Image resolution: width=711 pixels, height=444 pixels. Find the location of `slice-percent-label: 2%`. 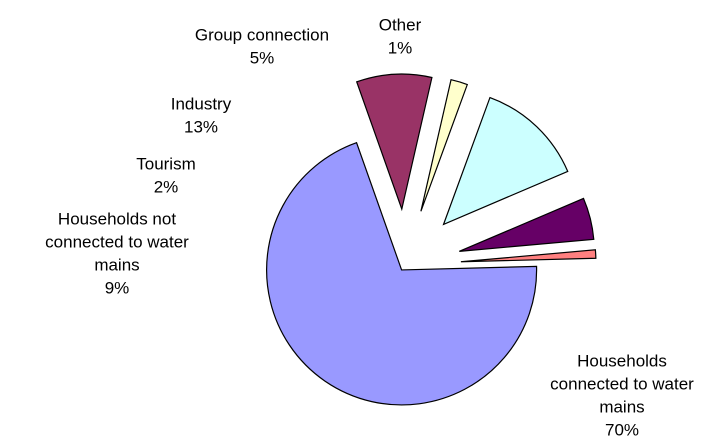

slice-percent-label: 2% is located at coordinates (166, 187).